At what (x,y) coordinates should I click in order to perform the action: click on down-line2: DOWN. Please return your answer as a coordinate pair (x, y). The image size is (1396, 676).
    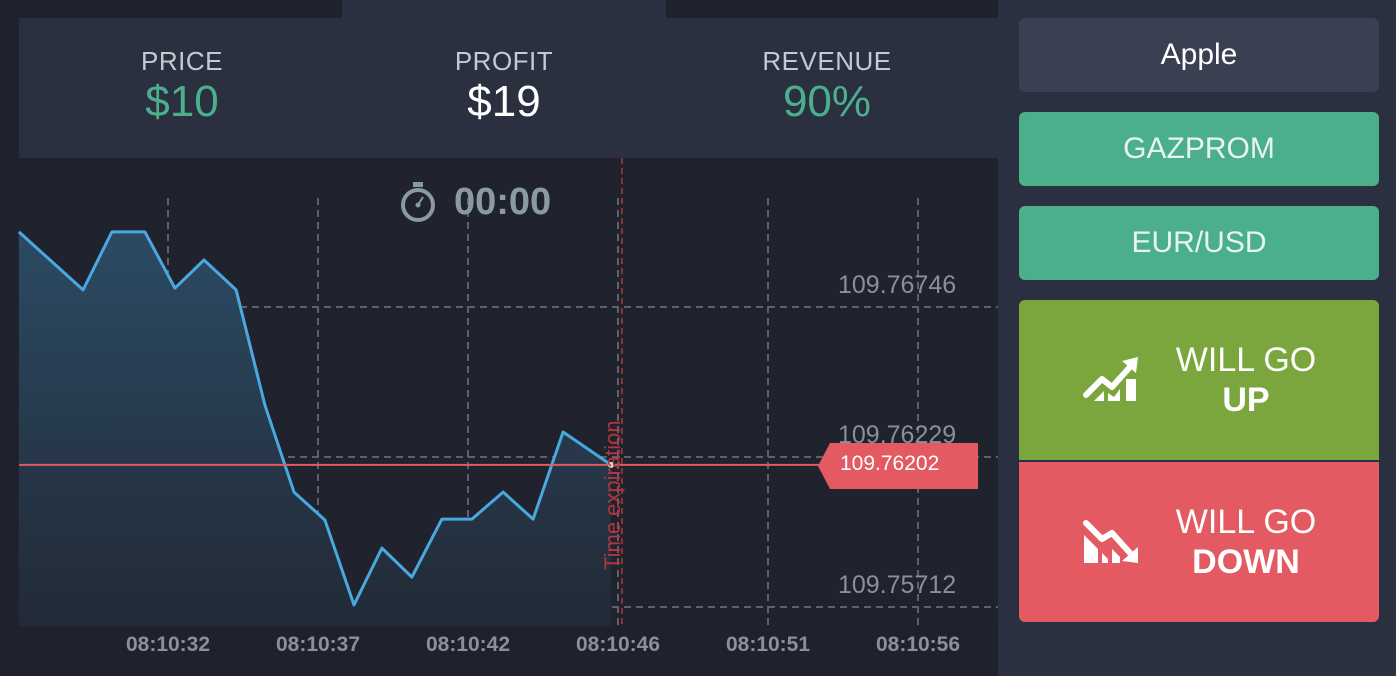
    Looking at the image, I should click on (1246, 562).